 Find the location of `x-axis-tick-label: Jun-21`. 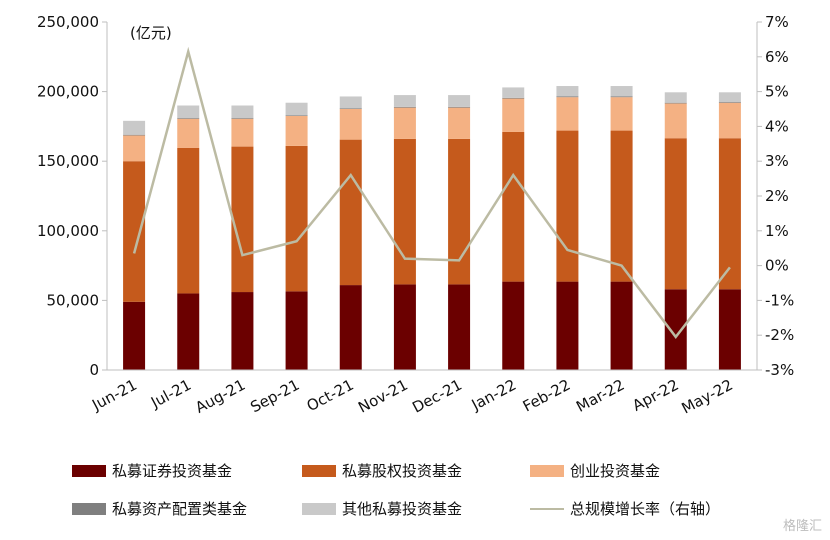

x-axis-tick-label: Jun-21 is located at coordinates (114, 395).